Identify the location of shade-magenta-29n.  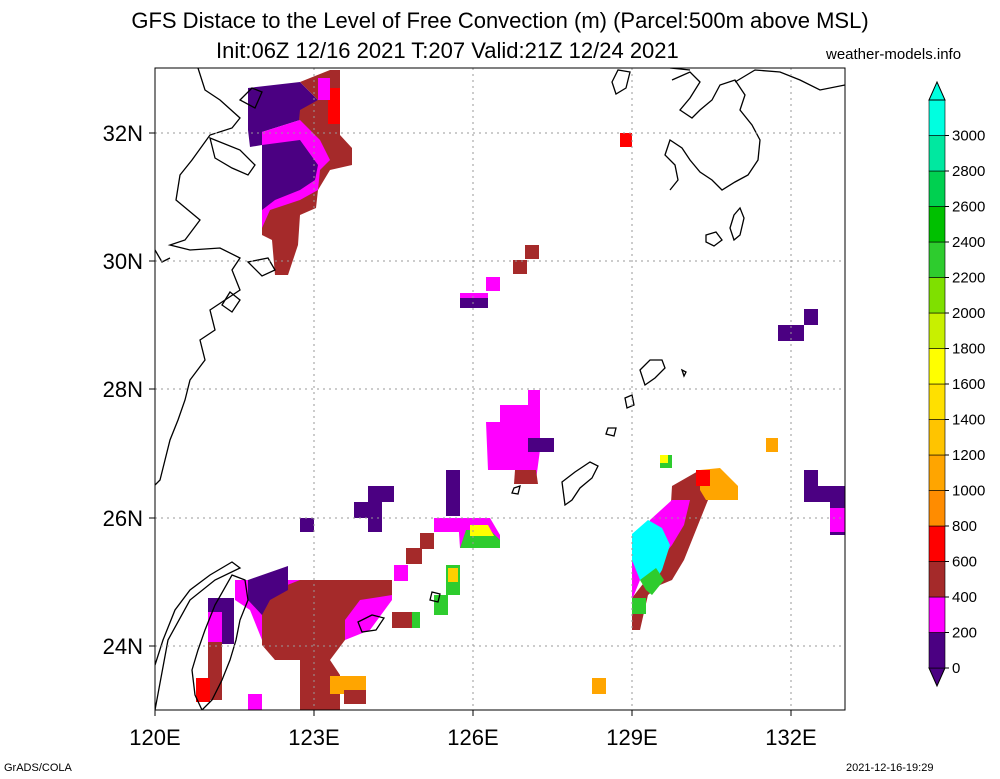
(493, 284).